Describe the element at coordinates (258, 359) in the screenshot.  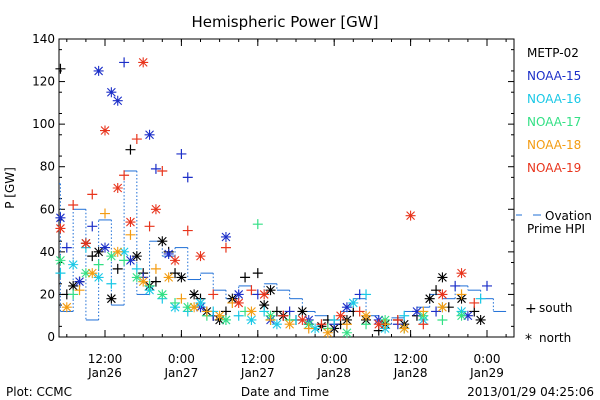
I see `x-tick-time: 12:00` at that location.